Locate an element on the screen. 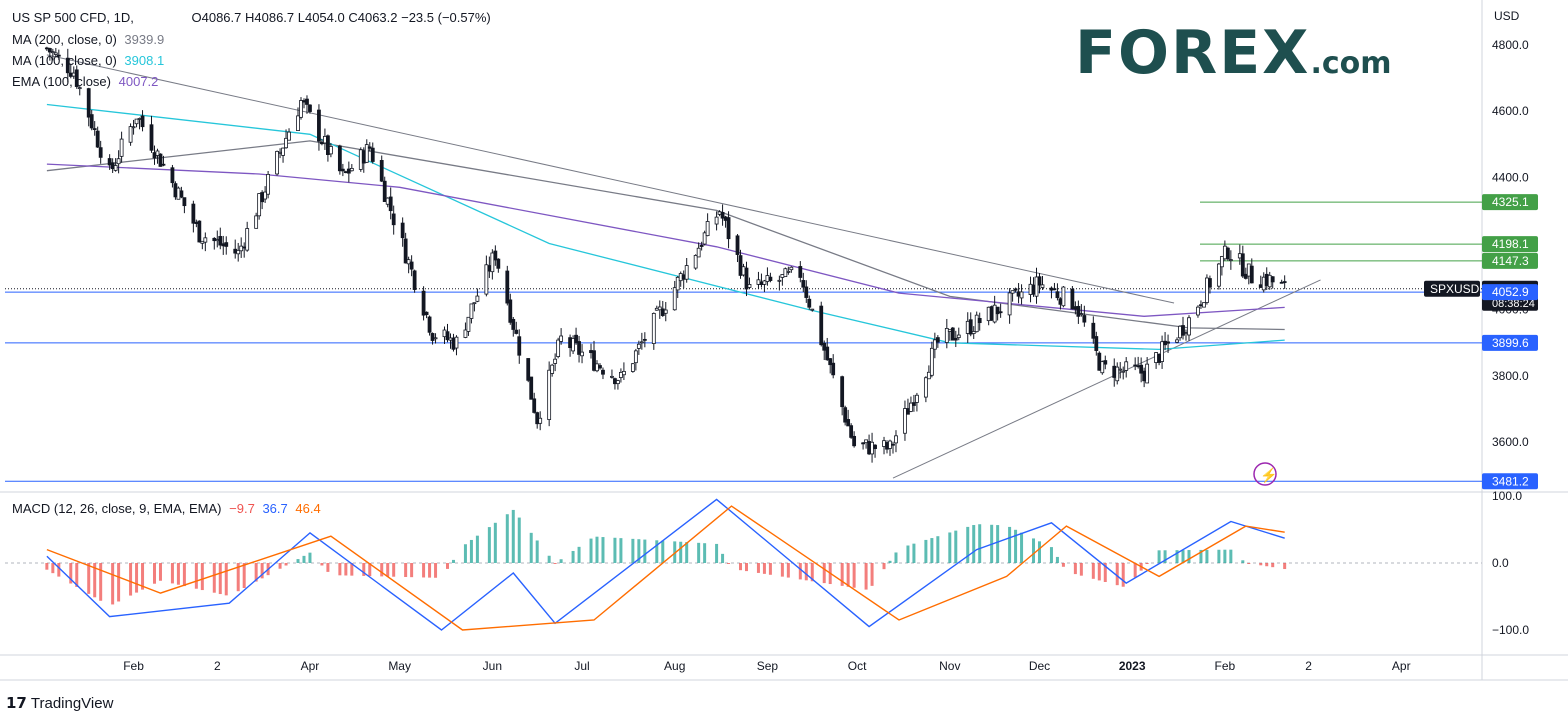  indicator-ma100: MA (100, close, 0) 3908.1 is located at coordinates (90, 60).